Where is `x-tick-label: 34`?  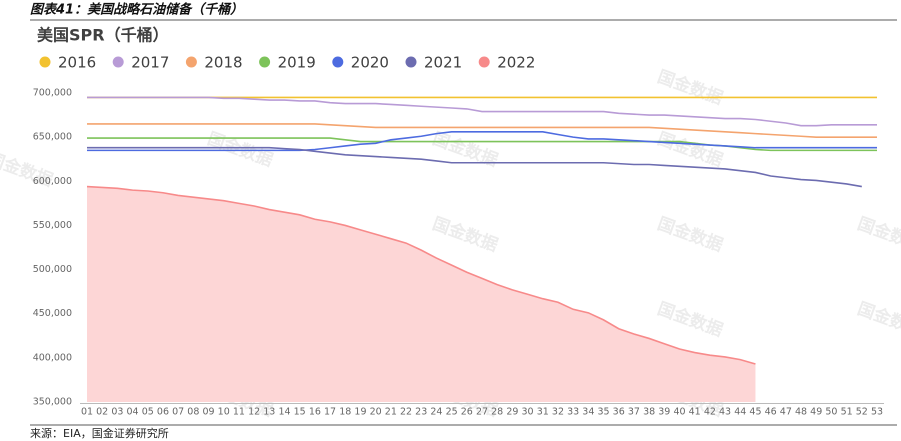 x-tick-label: 34 is located at coordinates (588, 412).